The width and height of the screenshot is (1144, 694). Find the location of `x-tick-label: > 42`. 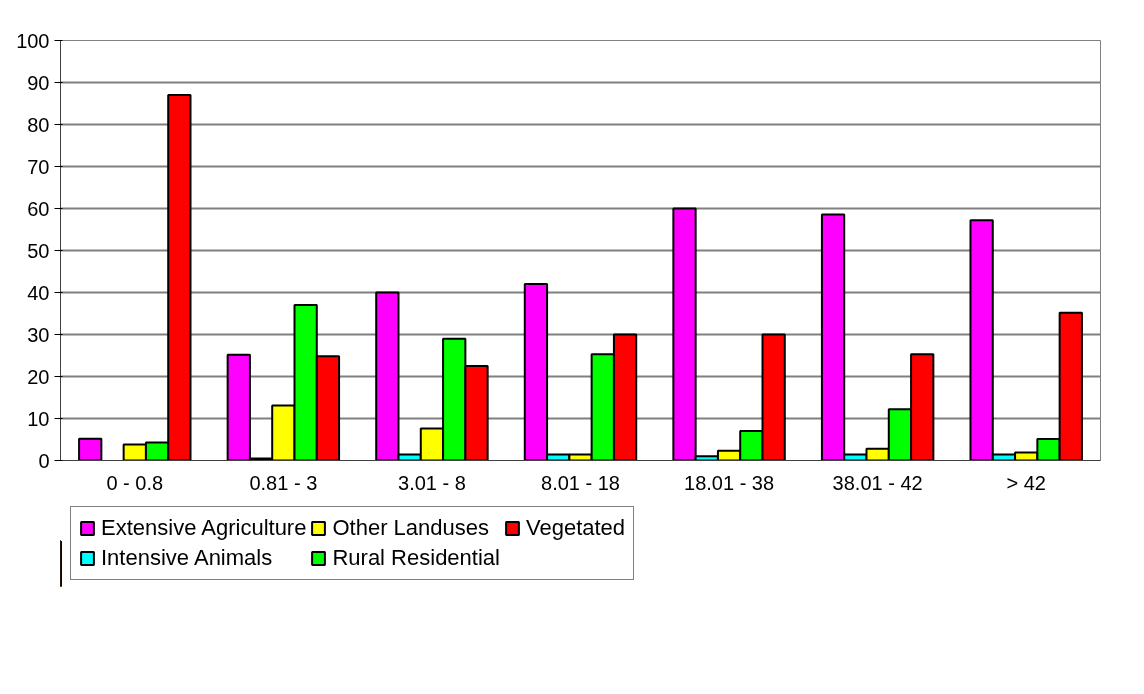

x-tick-label: > 42 is located at coordinates (1026, 482).